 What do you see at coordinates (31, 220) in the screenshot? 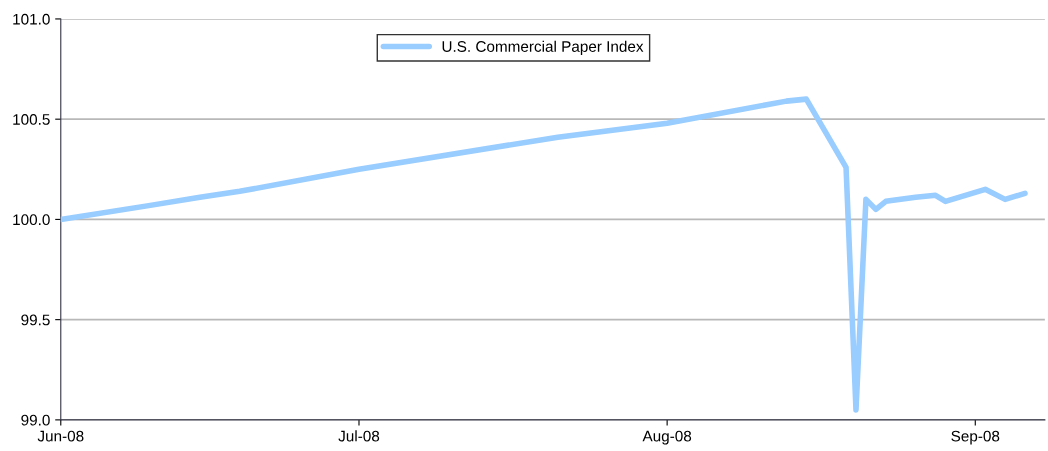
I see `y-tick-label: 100.0` at bounding box center [31, 220].